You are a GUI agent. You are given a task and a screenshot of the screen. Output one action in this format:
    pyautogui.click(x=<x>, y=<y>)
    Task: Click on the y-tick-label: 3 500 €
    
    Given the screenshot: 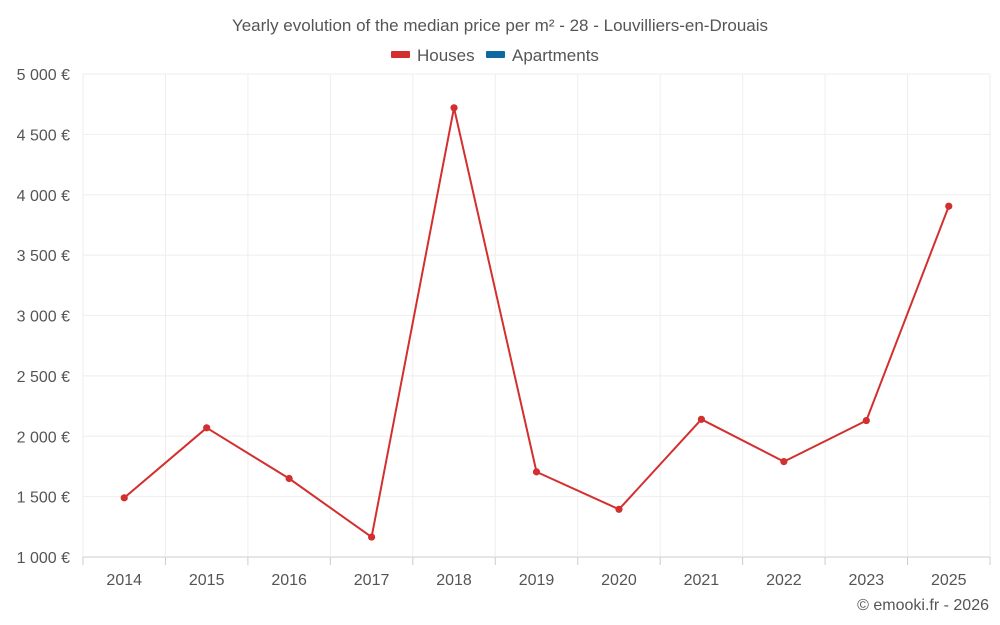 What is the action you would take?
    pyautogui.click(x=43, y=256)
    